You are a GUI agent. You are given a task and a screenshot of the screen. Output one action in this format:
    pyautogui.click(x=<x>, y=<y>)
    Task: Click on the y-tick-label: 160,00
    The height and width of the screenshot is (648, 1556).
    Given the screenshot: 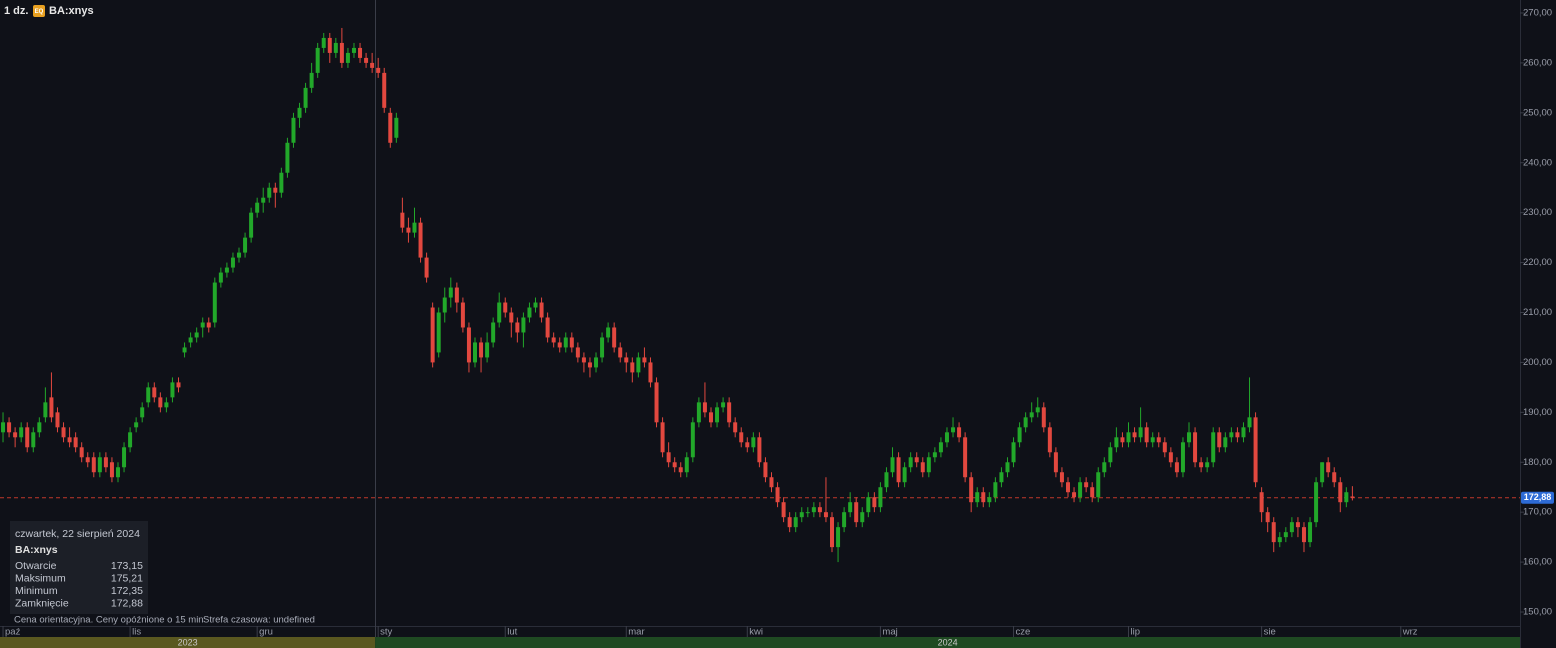 What is the action you would take?
    pyautogui.click(x=1537, y=562)
    